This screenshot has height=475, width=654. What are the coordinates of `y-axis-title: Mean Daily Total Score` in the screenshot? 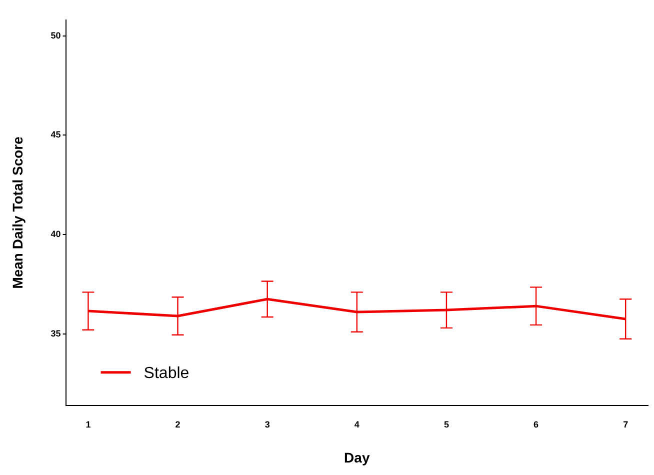 It's located at (17, 212).